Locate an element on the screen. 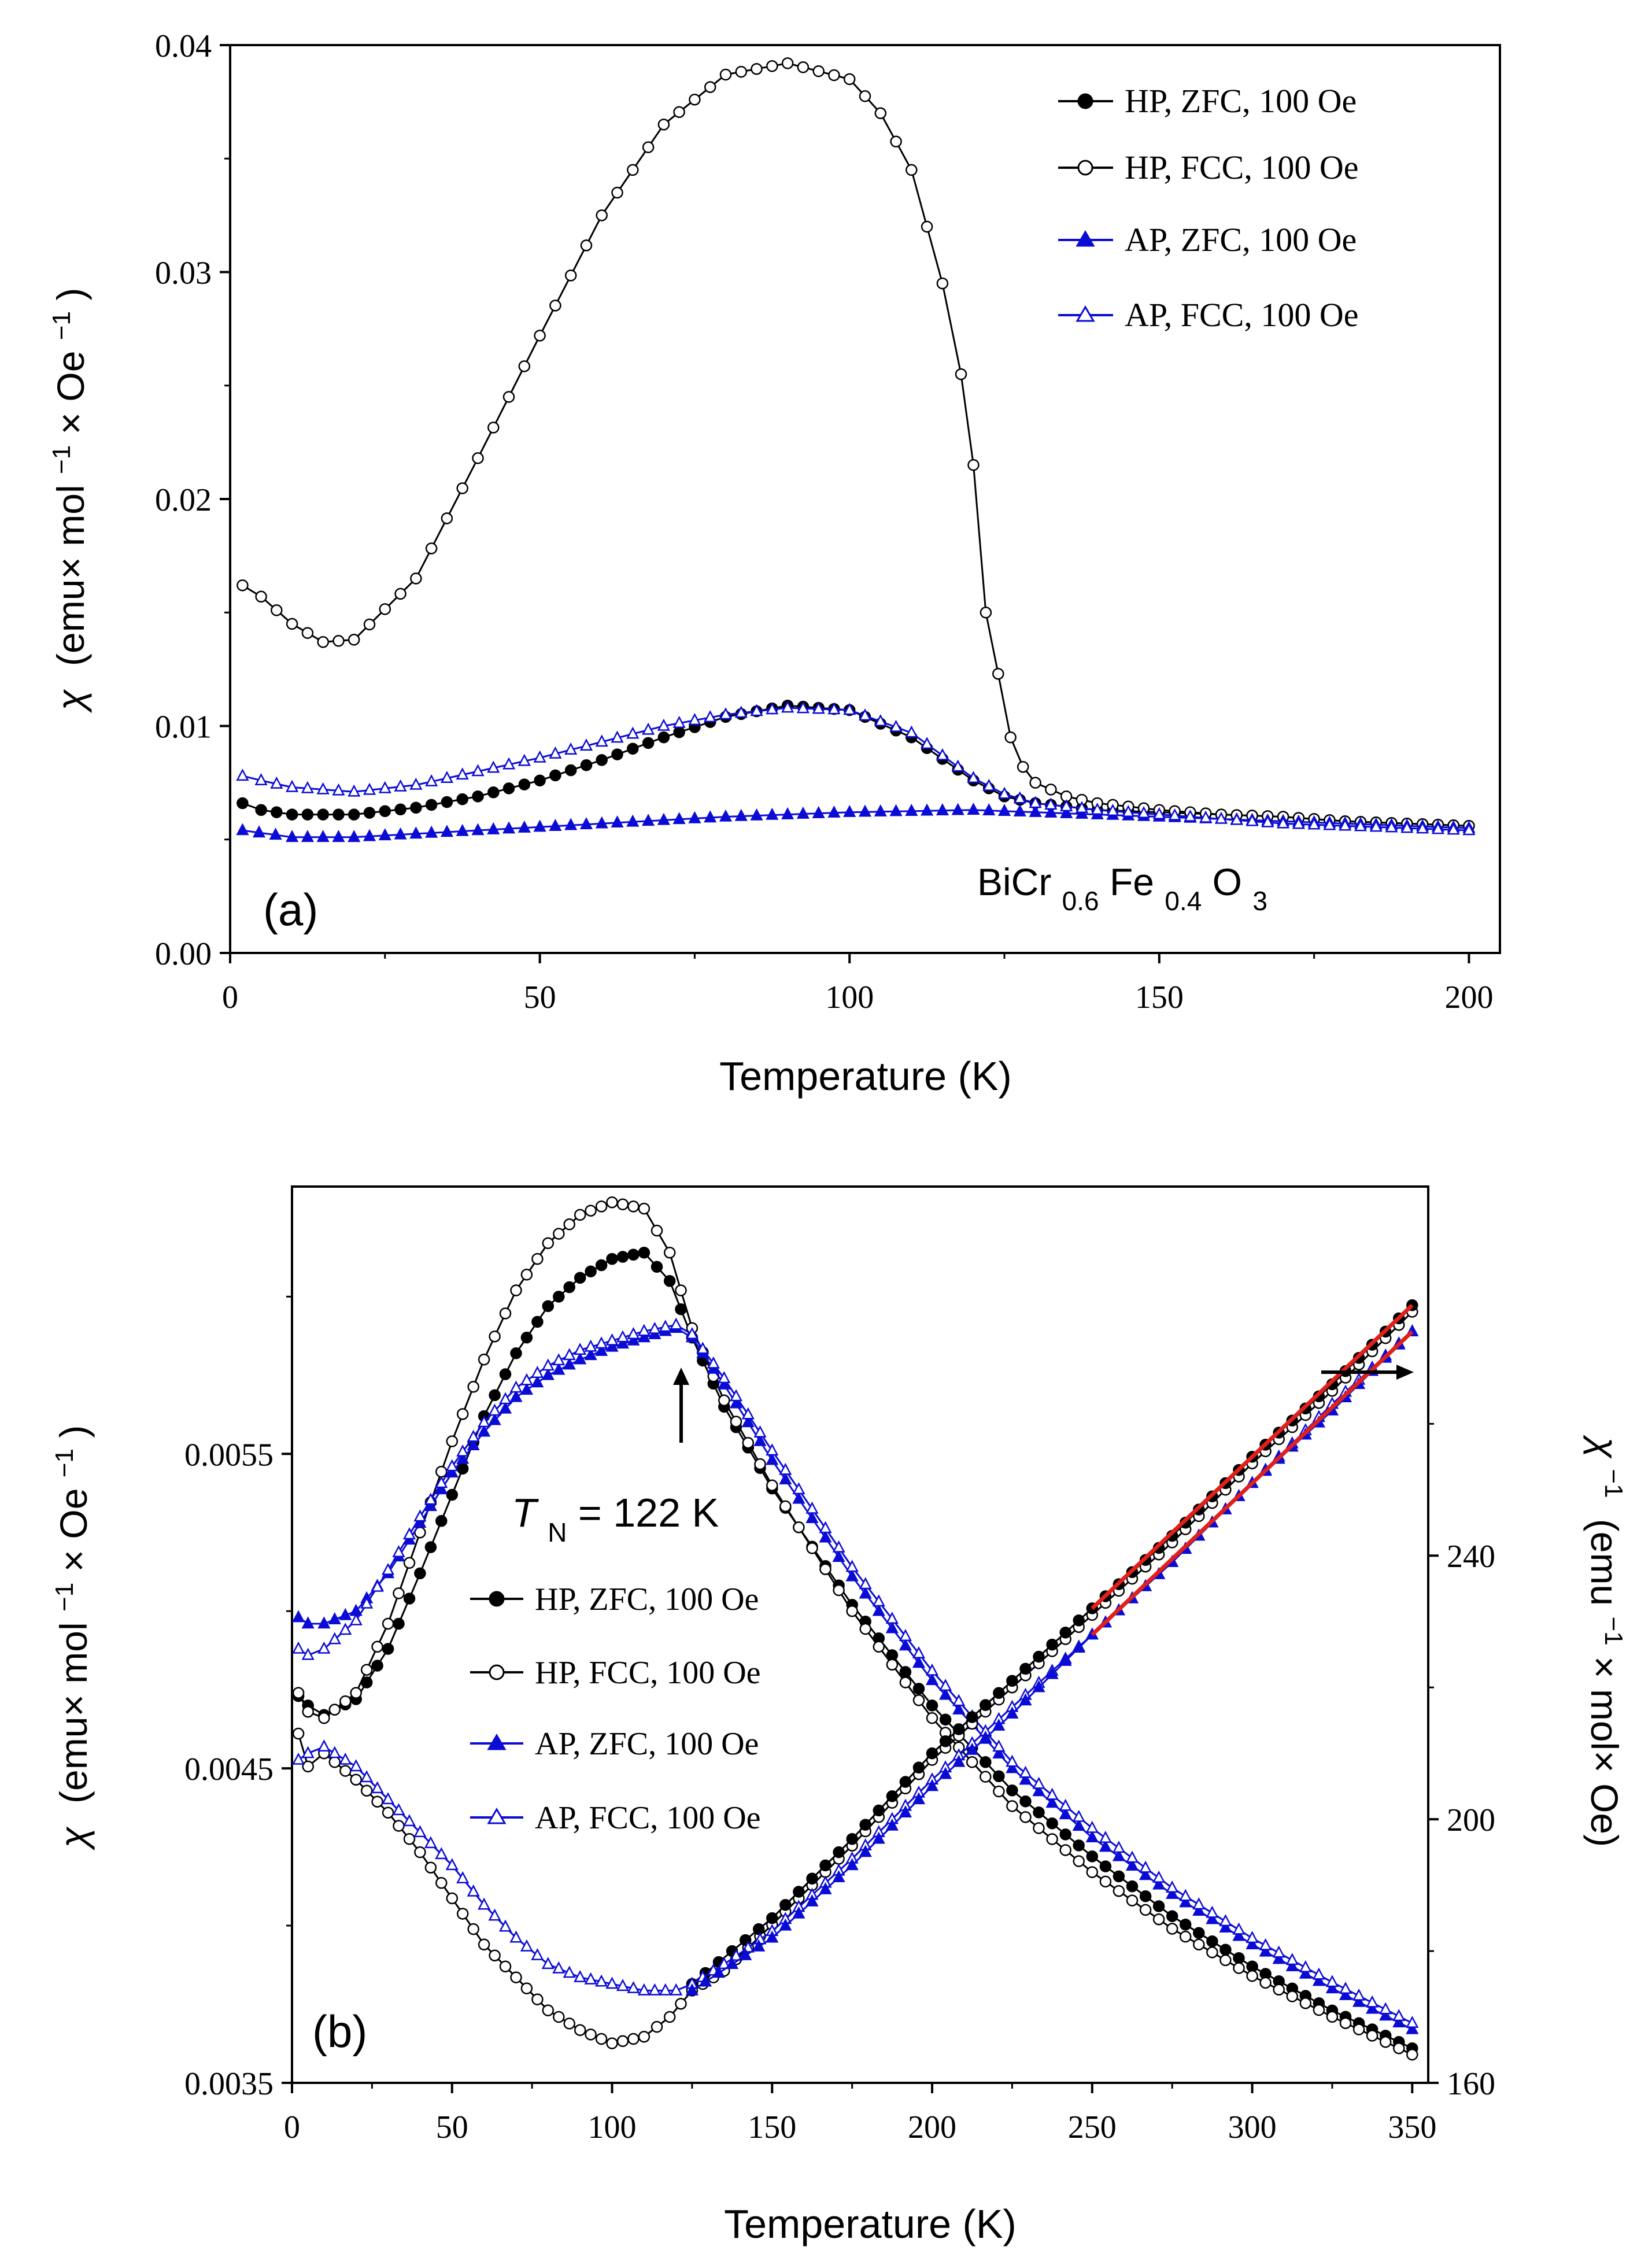 The width and height of the screenshot is (1652, 2265). legend-label-ap-fcc: AP, FCC, 100 Oe is located at coordinates (648, 1818).